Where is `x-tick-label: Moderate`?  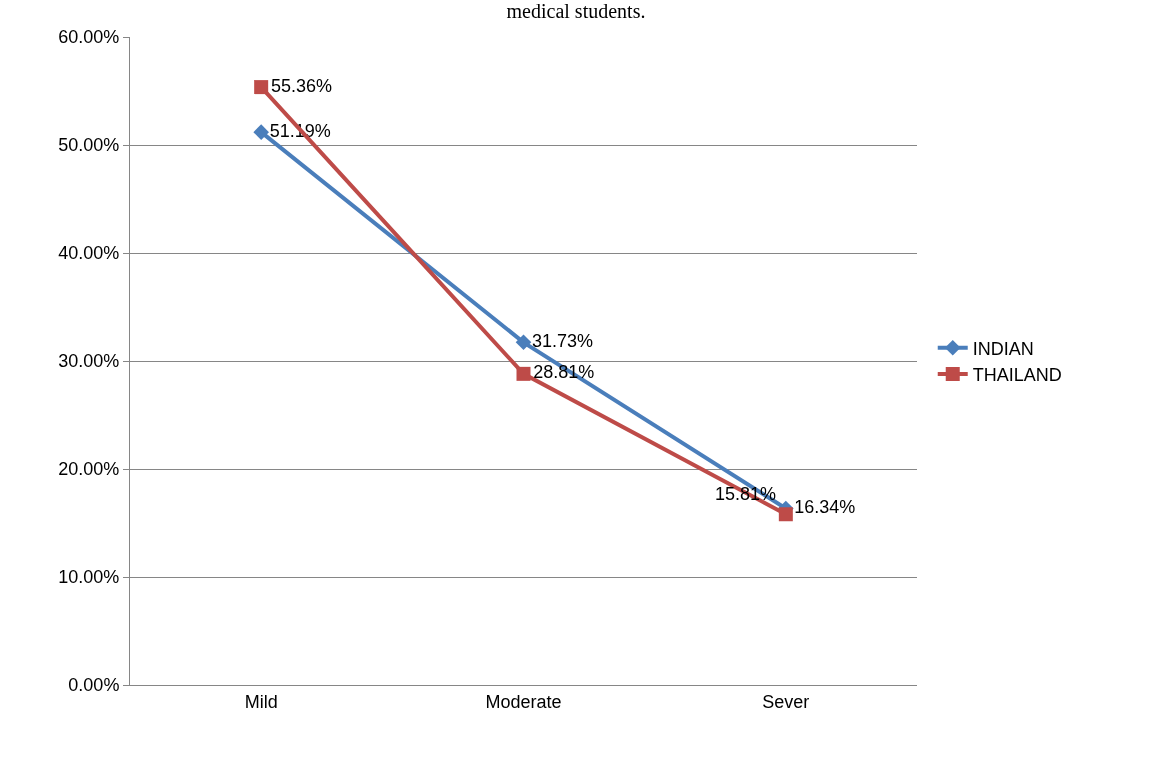
x-tick-label: Moderate is located at coordinates (523, 701).